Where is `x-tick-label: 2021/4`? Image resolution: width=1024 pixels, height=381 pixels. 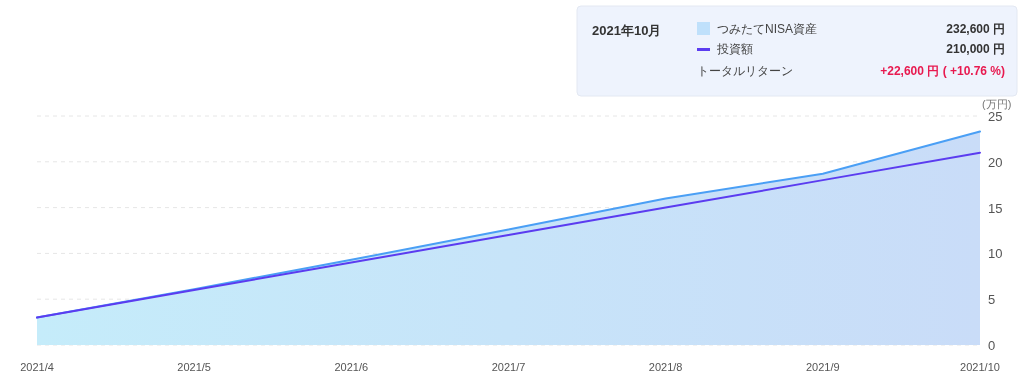 x-tick-label: 2021/4 is located at coordinates (37, 367).